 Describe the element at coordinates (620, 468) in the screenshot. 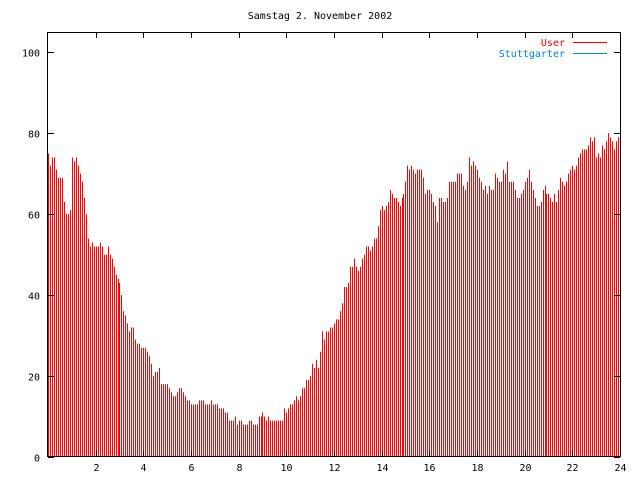

I see `x-tick-label: 24` at that location.